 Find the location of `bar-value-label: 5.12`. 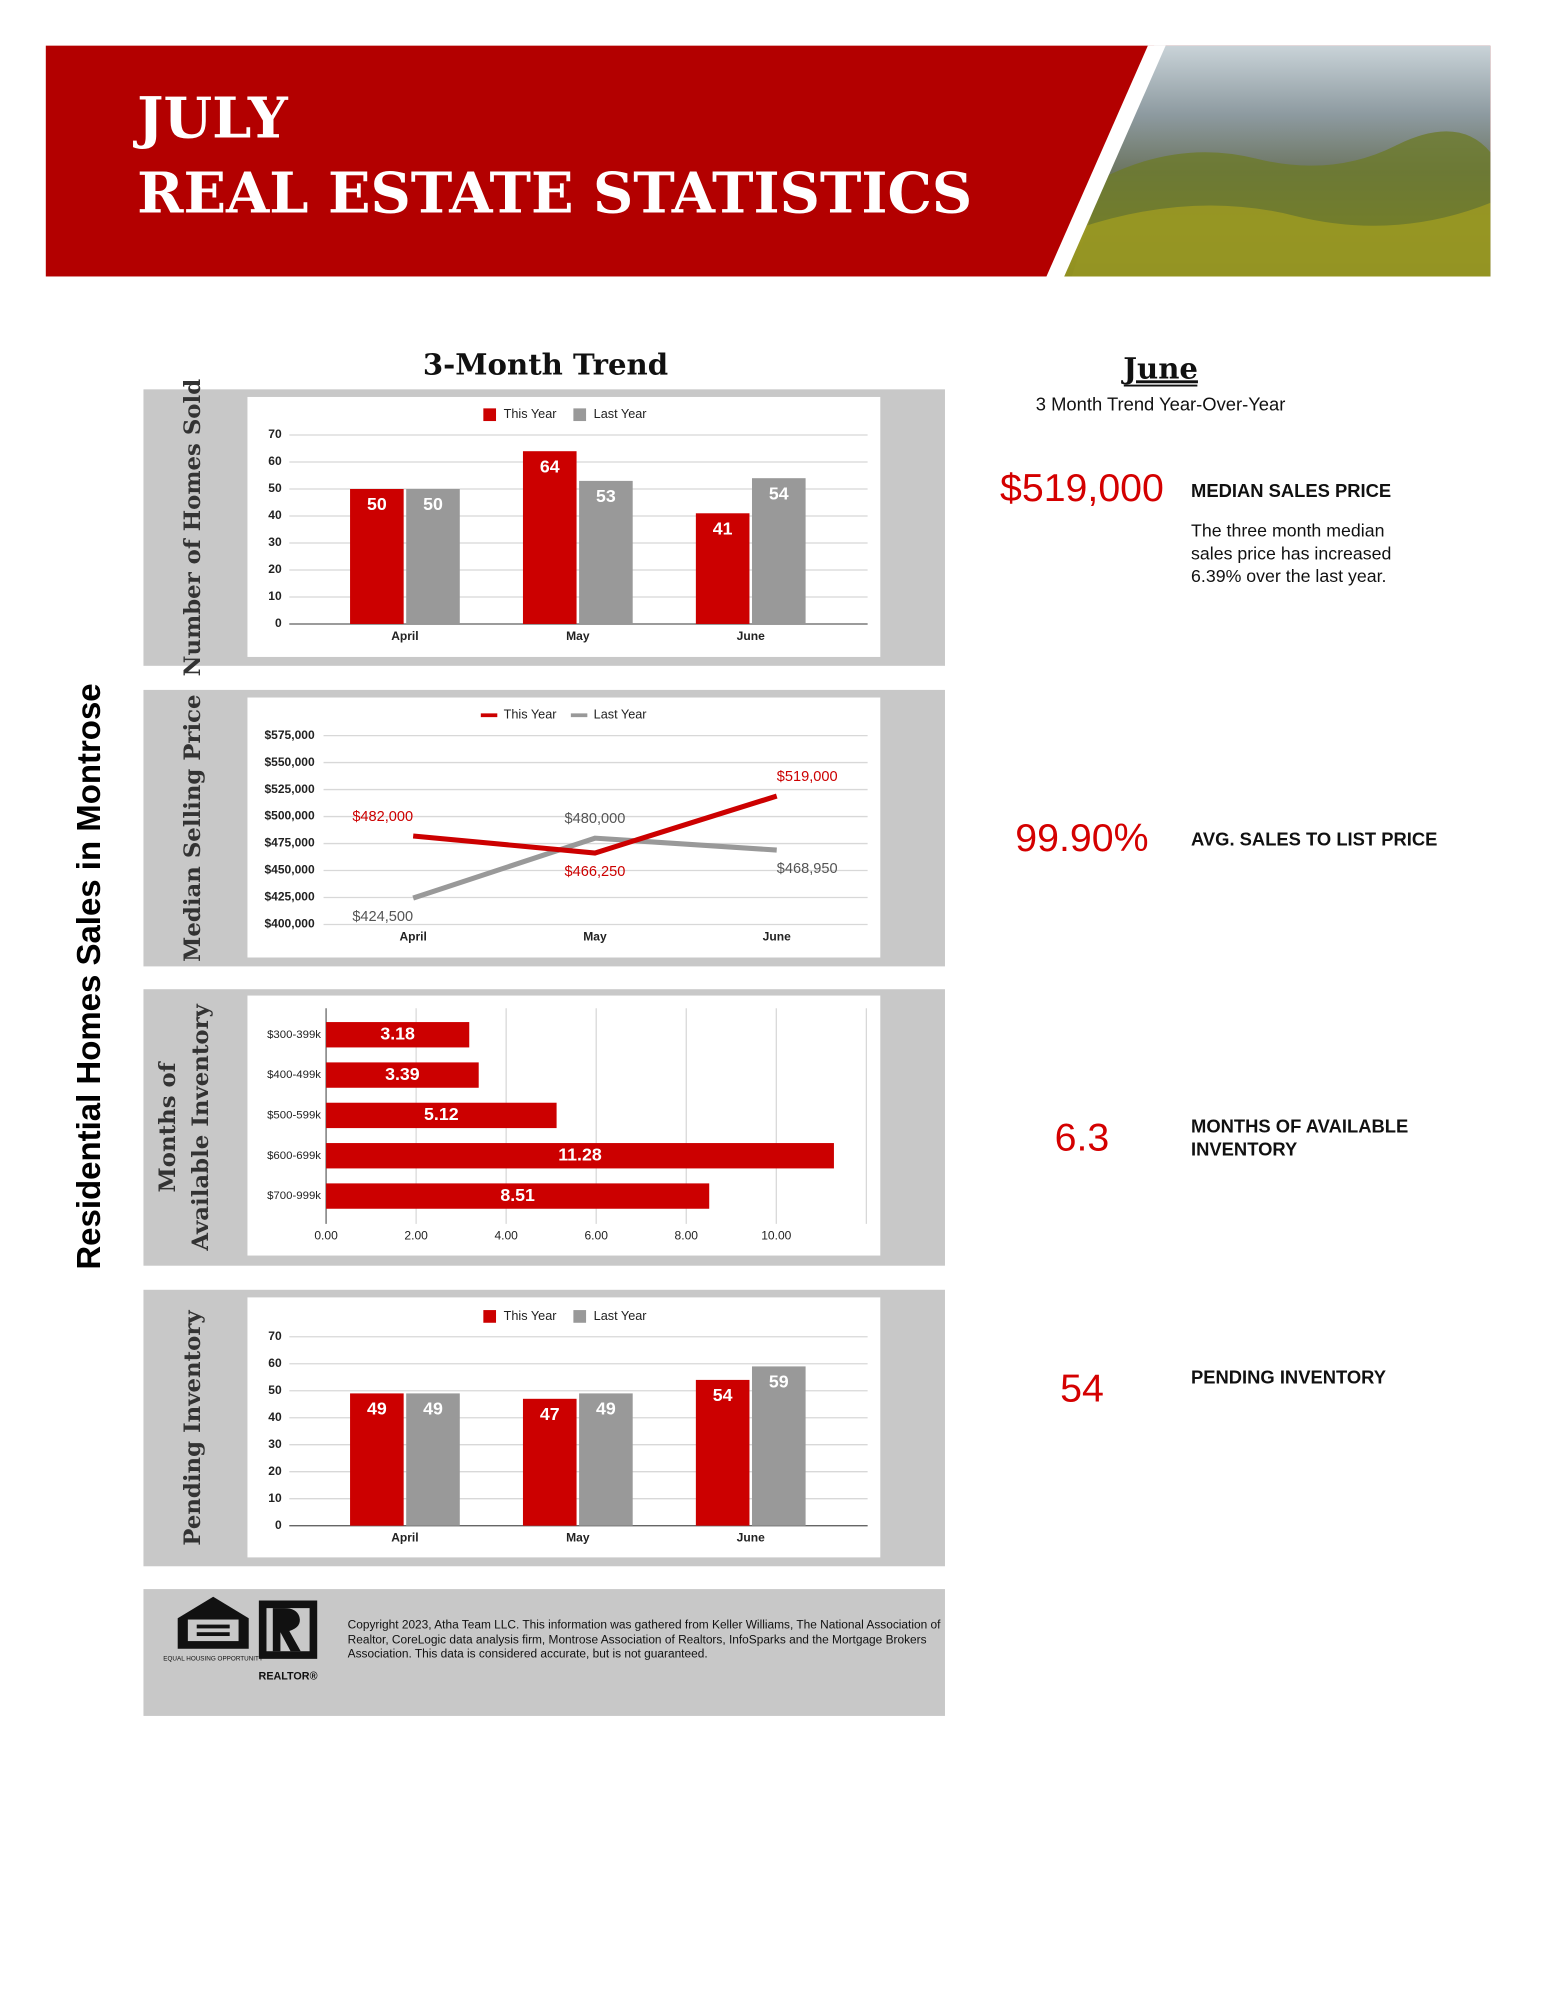

bar-value-label: 5.12 is located at coordinates (441, 1114).